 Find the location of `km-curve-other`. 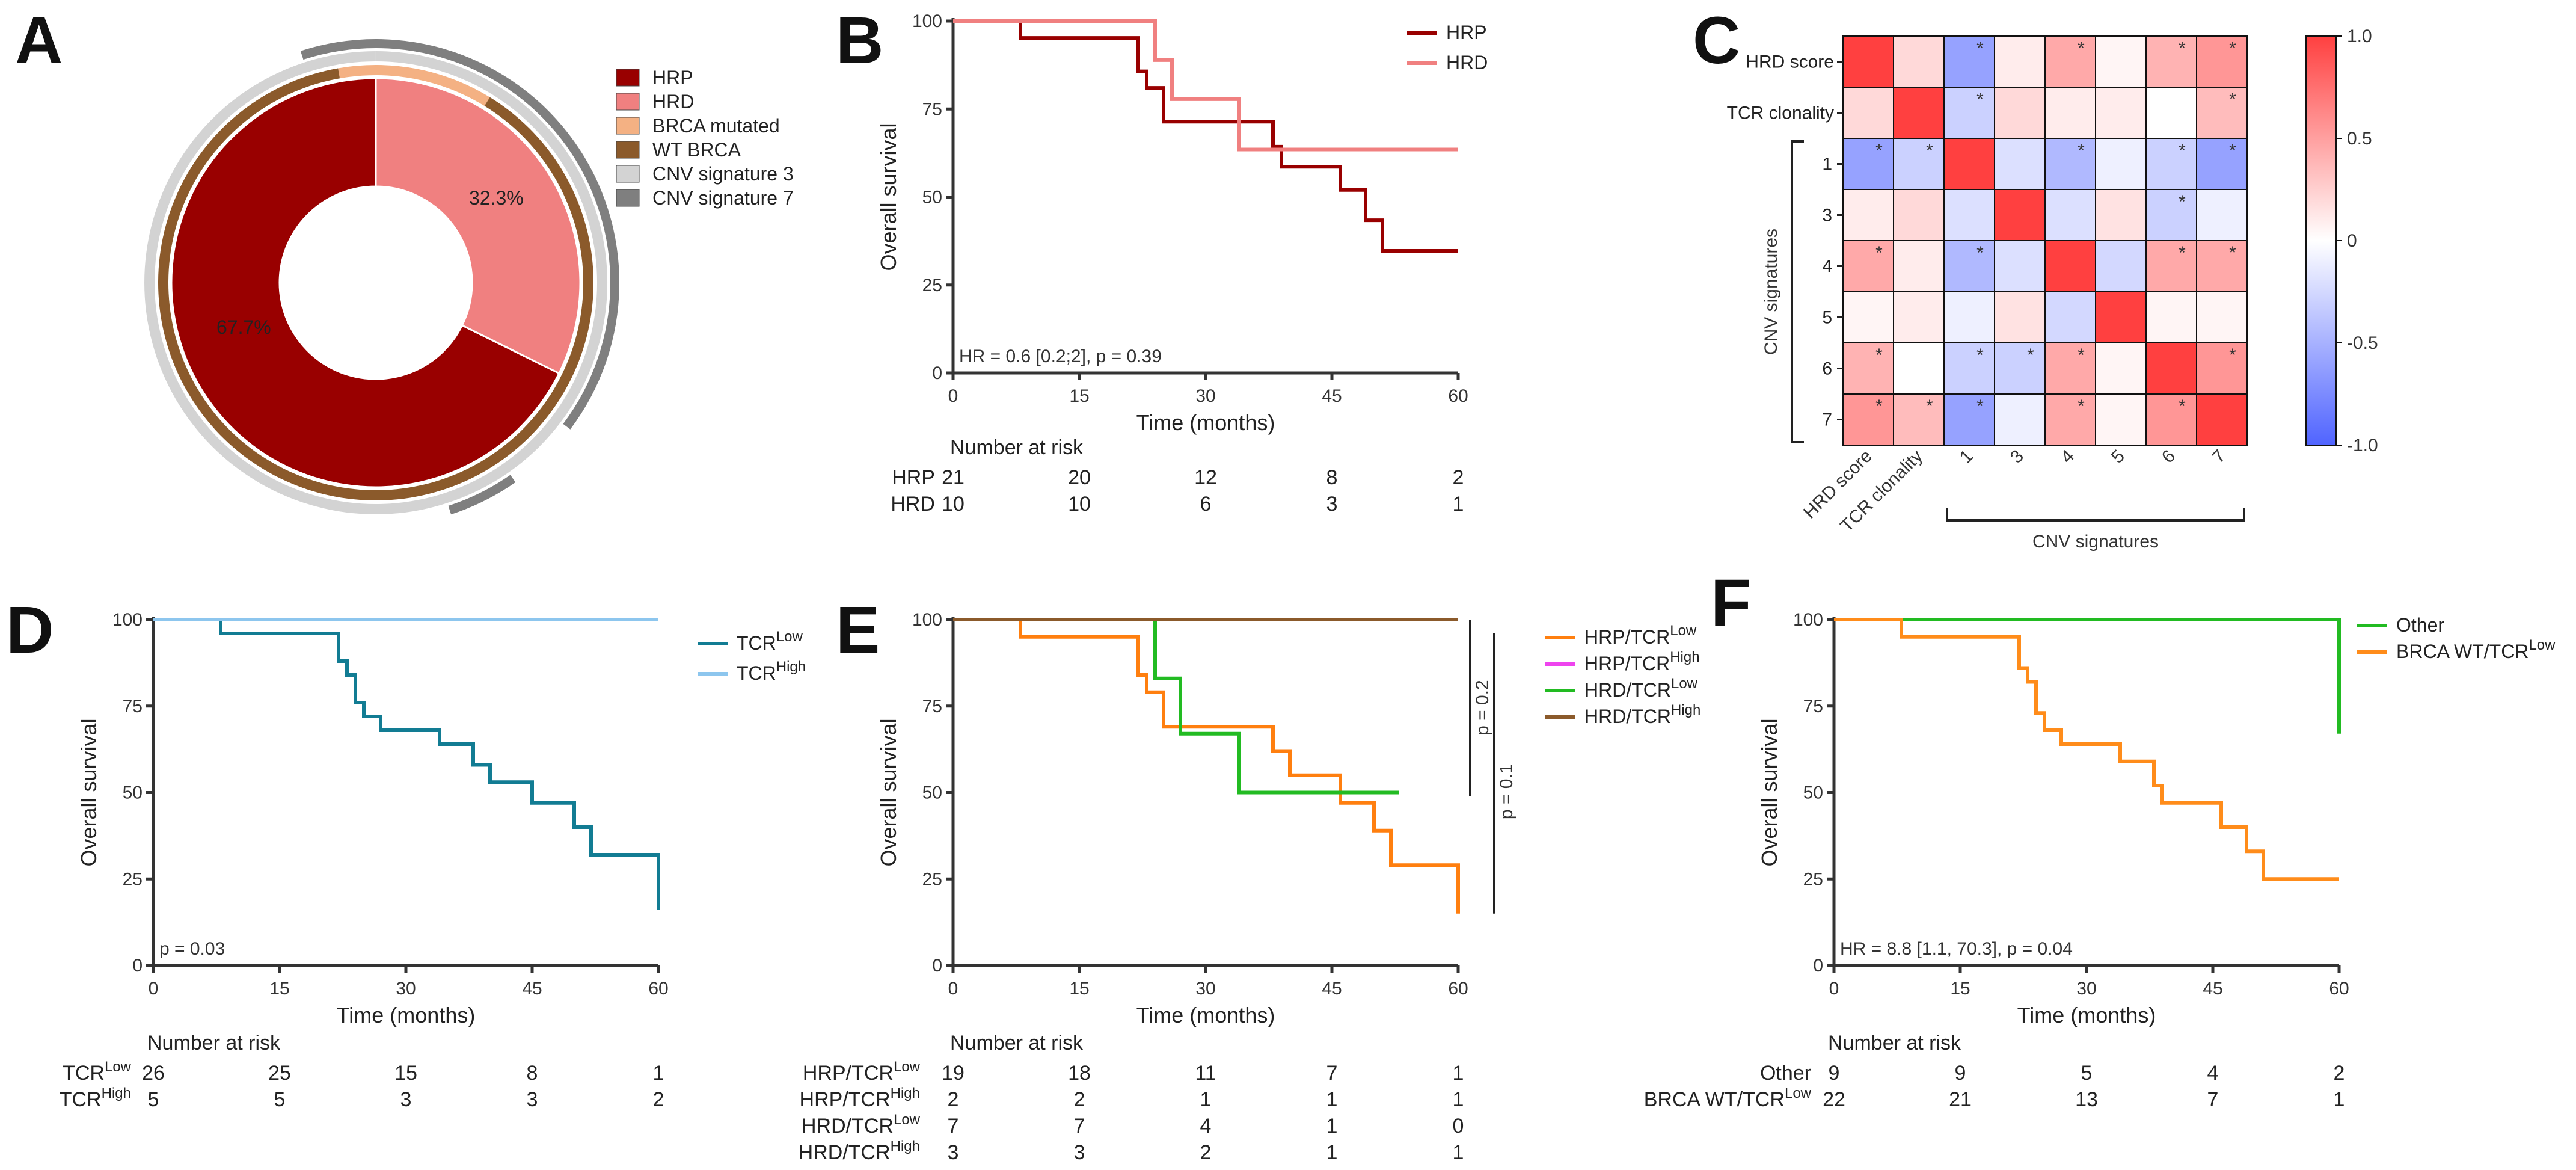

km-curve-other is located at coordinates (2087, 676).